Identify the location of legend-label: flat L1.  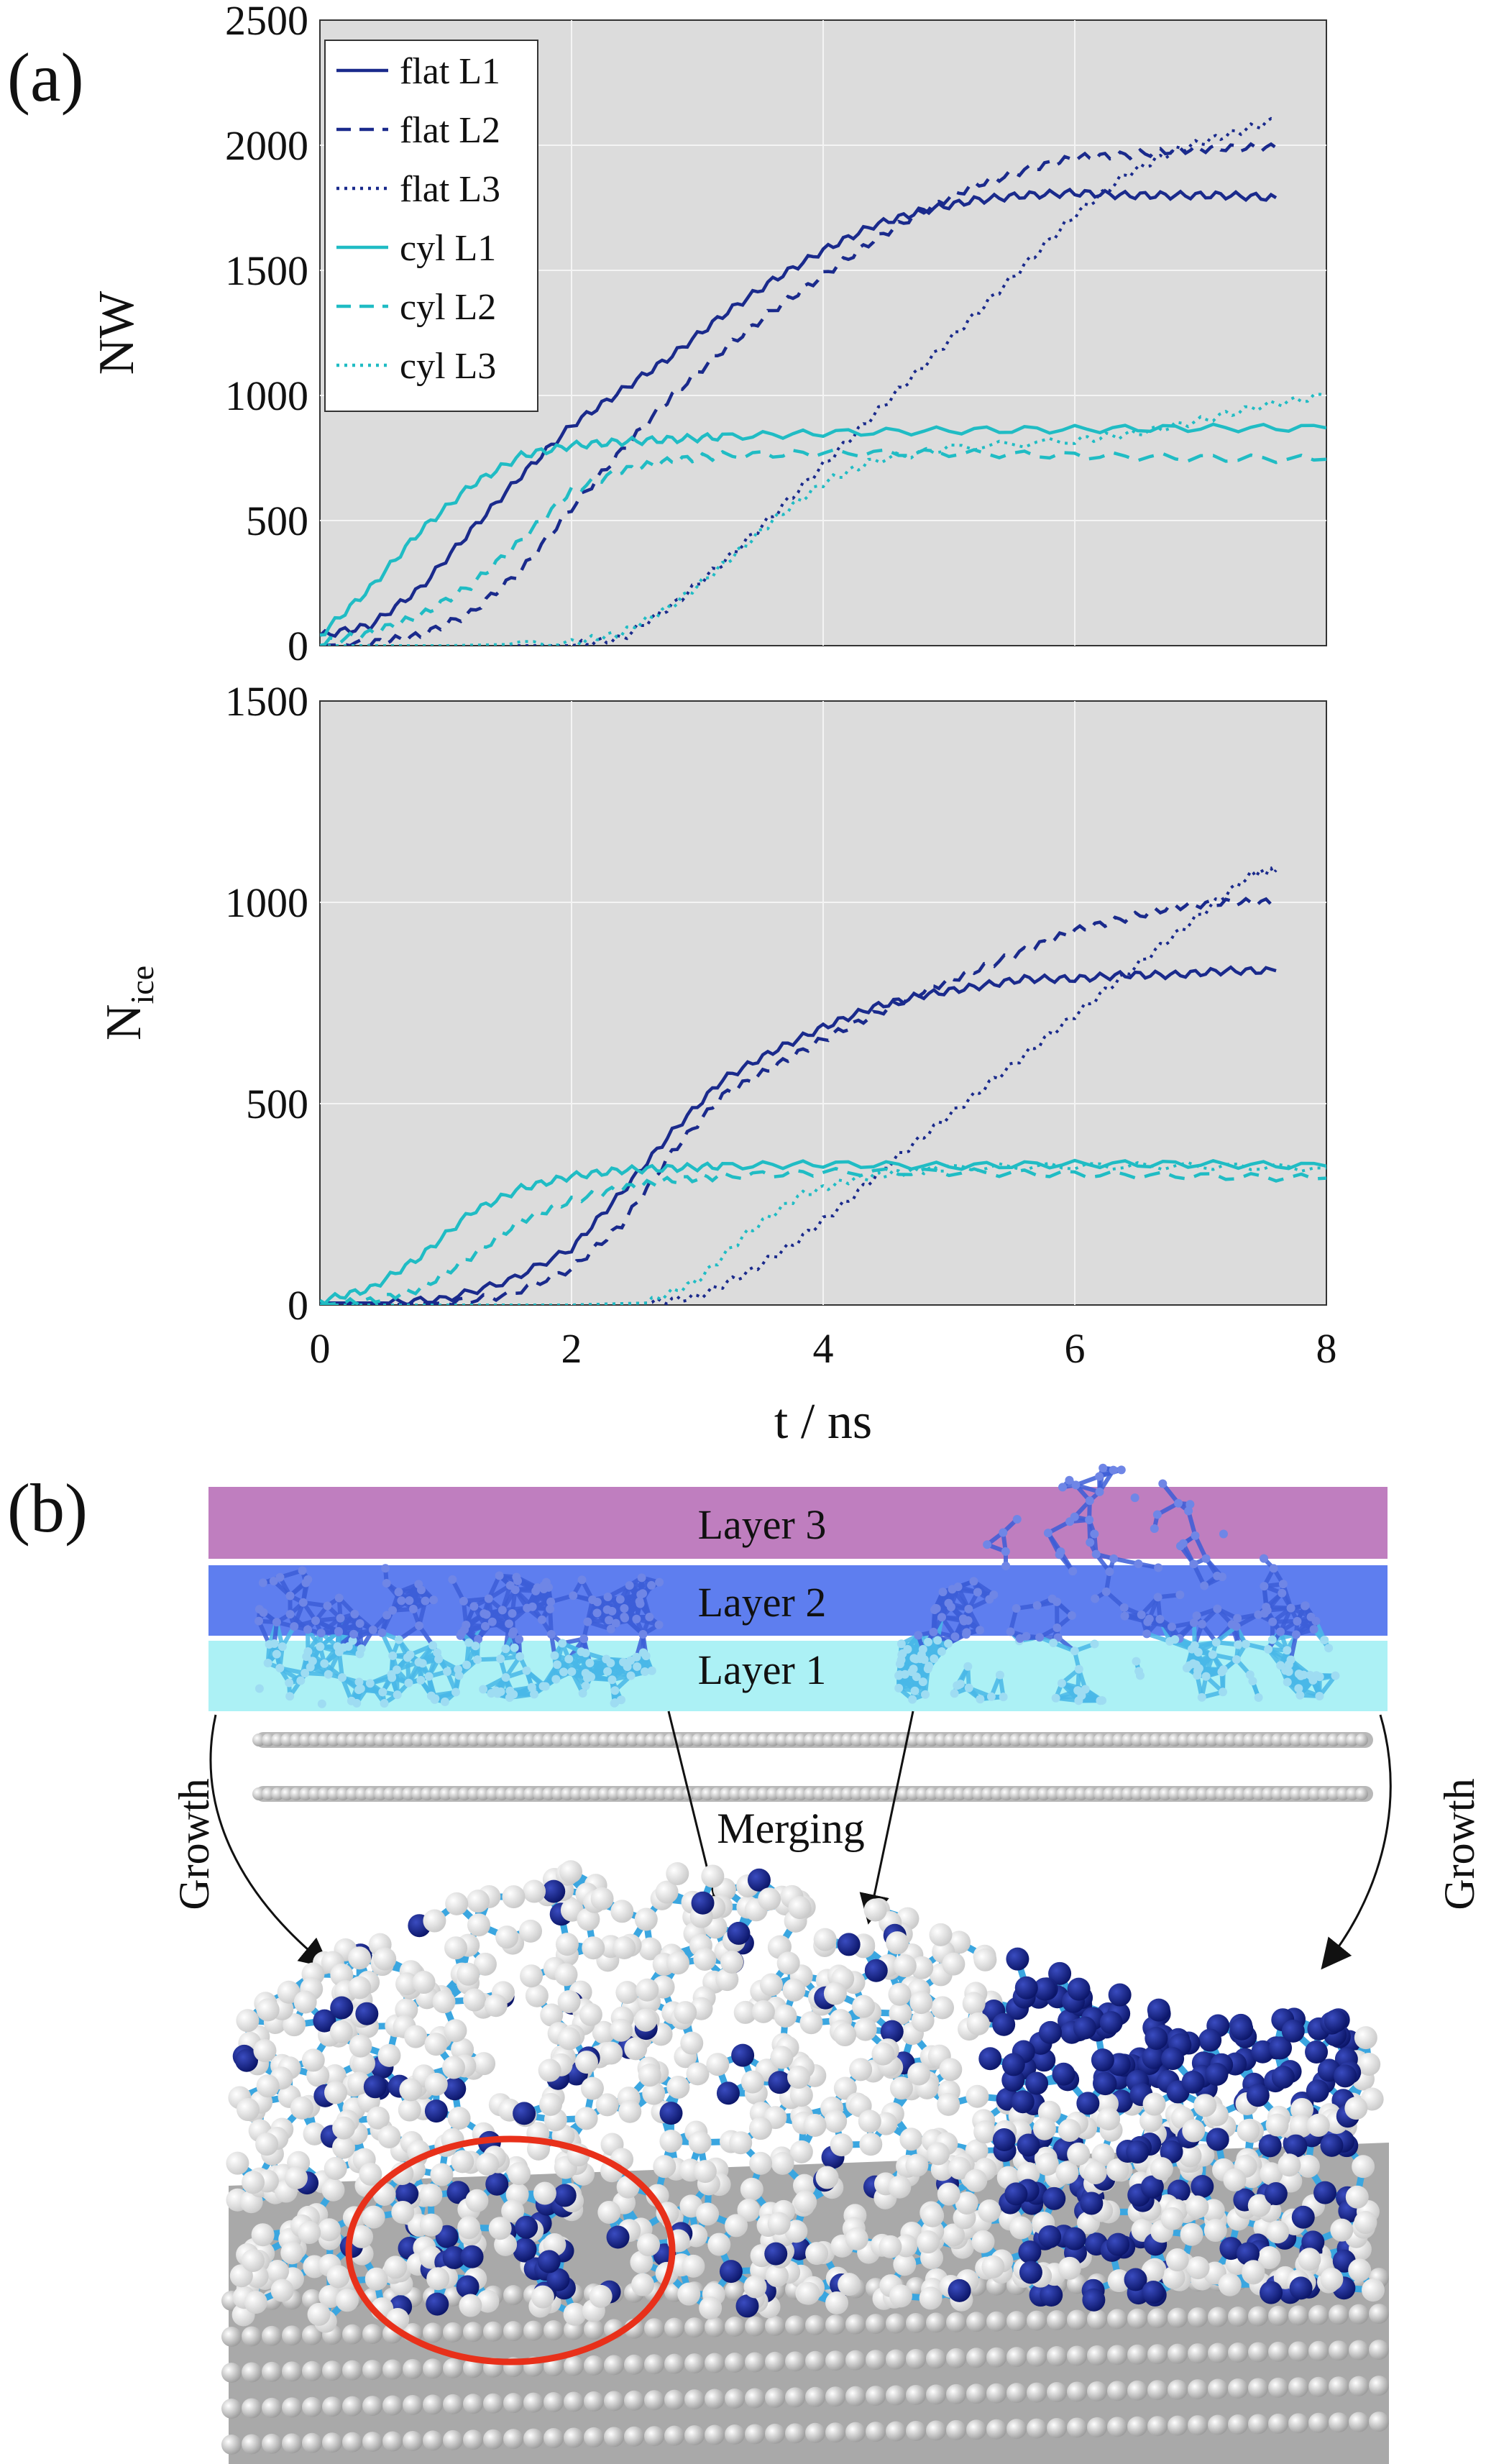
(450, 71).